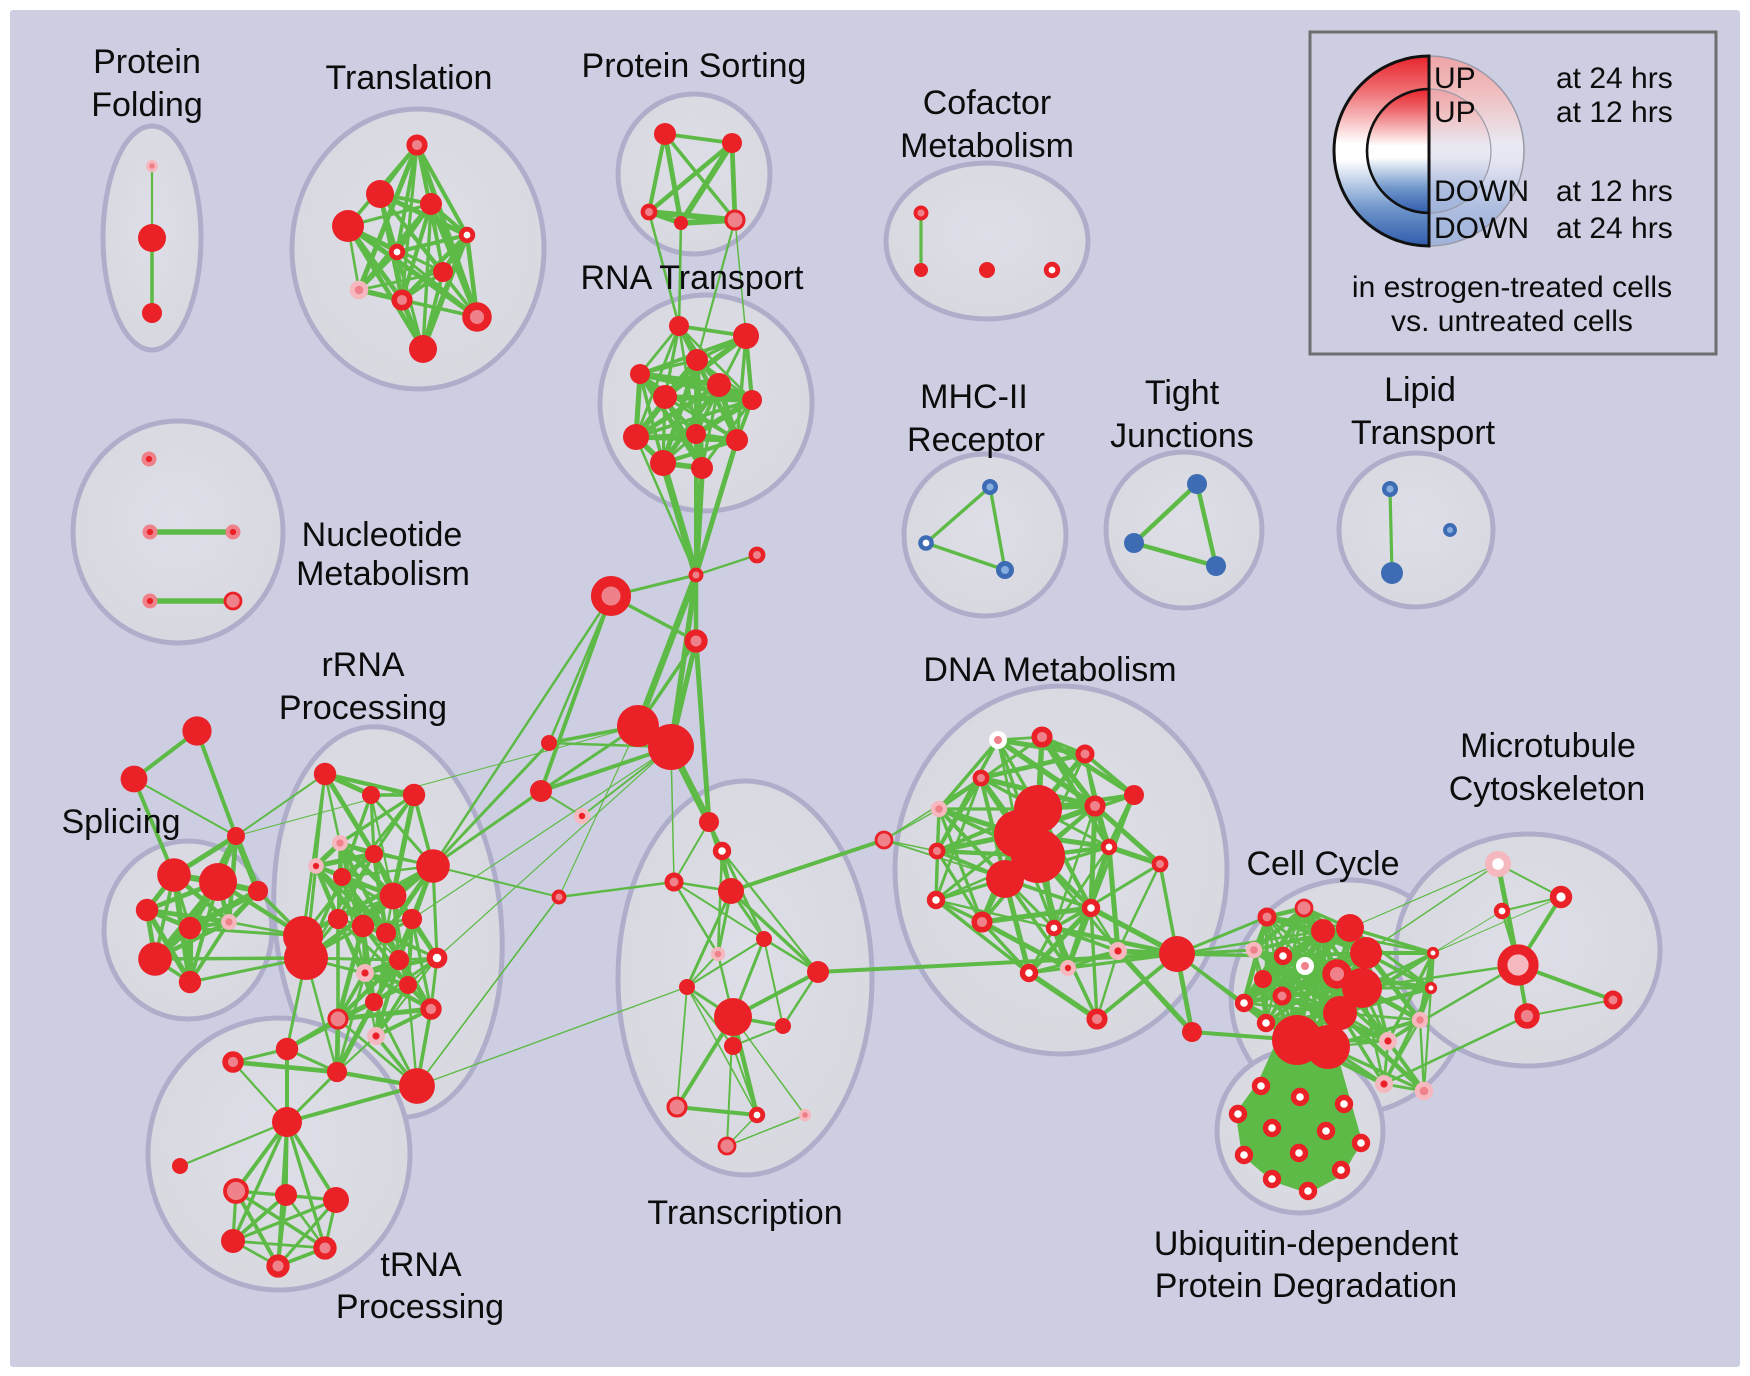  Describe the element at coordinates (974, 397) in the screenshot. I see `svg-text: MHC-II` at that location.